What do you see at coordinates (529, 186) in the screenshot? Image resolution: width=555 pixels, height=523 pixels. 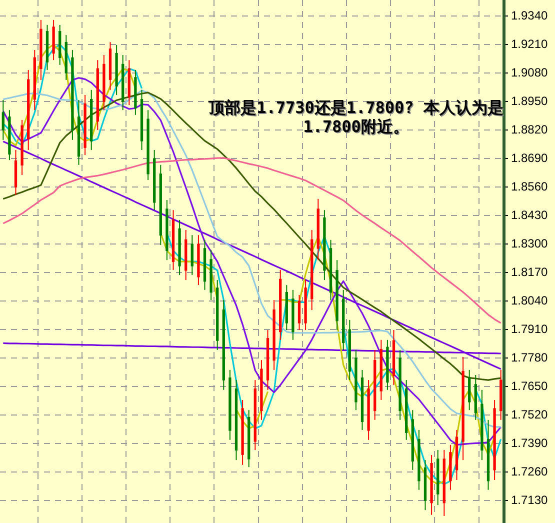 I see `y-tick-label: 1.8560` at bounding box center [529, 186].